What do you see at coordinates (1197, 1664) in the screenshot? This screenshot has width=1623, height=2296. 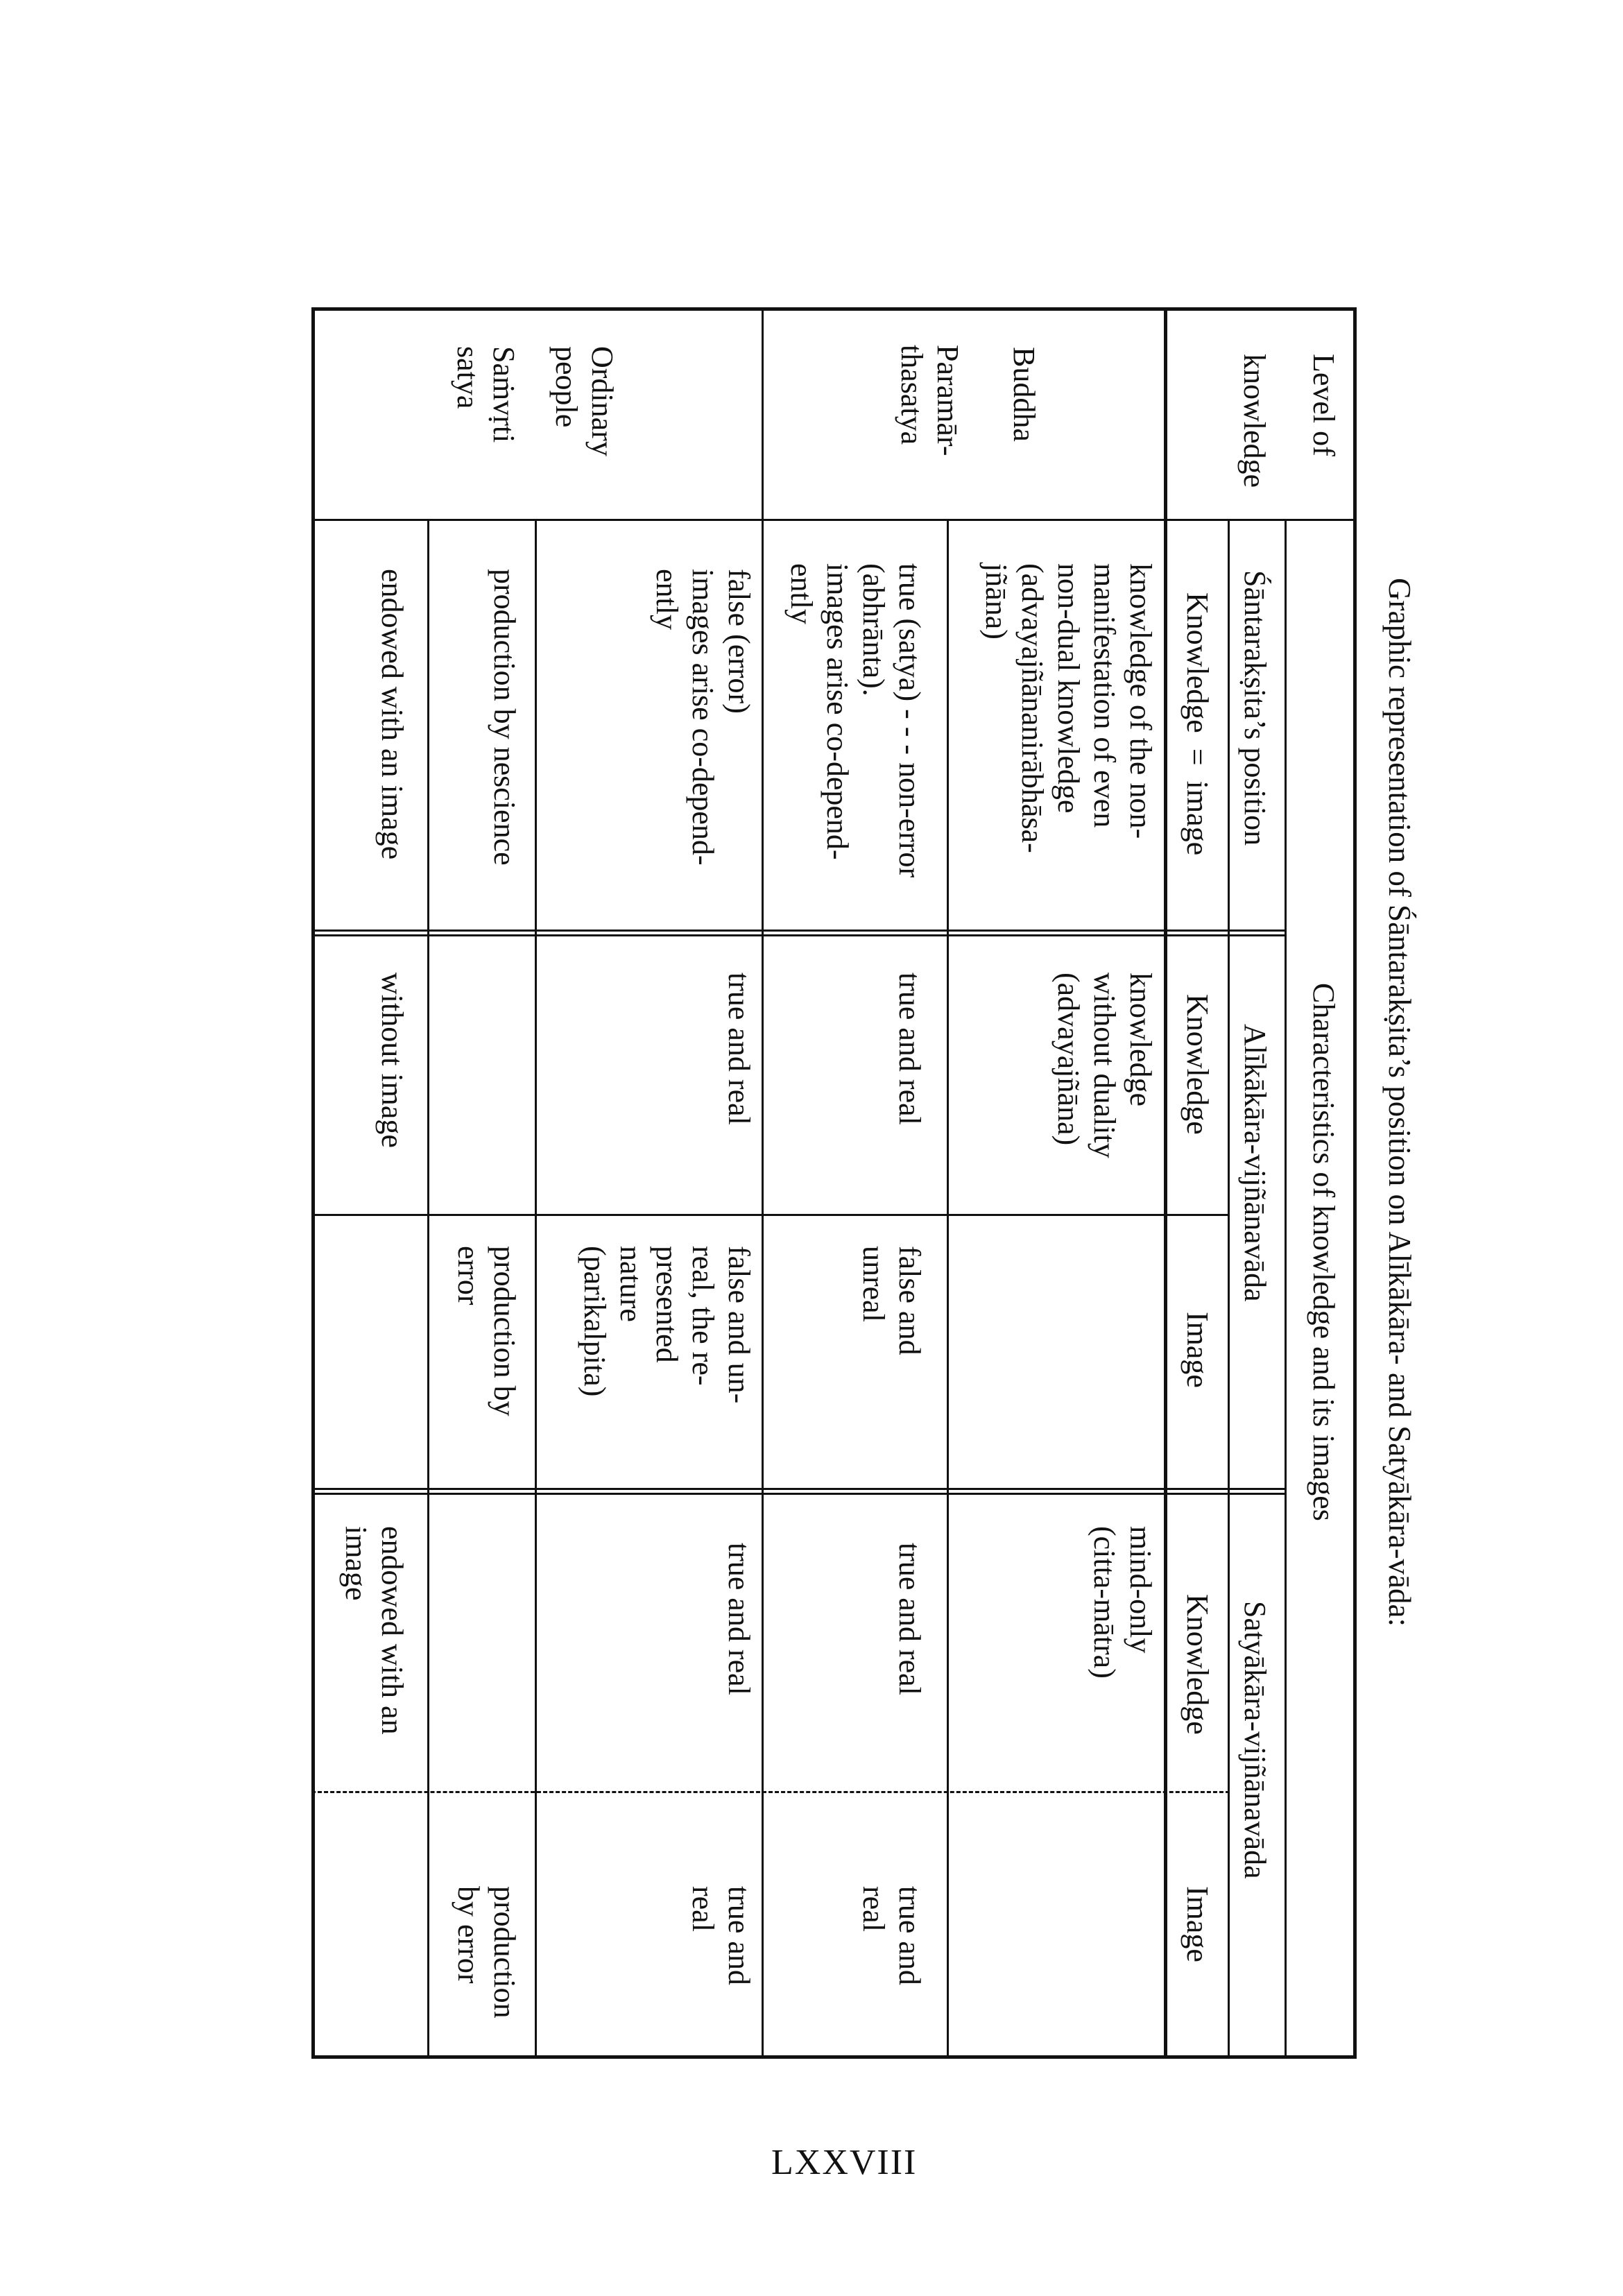 I see `header-saty-knowledge: Knowledge` at bounding box center [1197, 1664].